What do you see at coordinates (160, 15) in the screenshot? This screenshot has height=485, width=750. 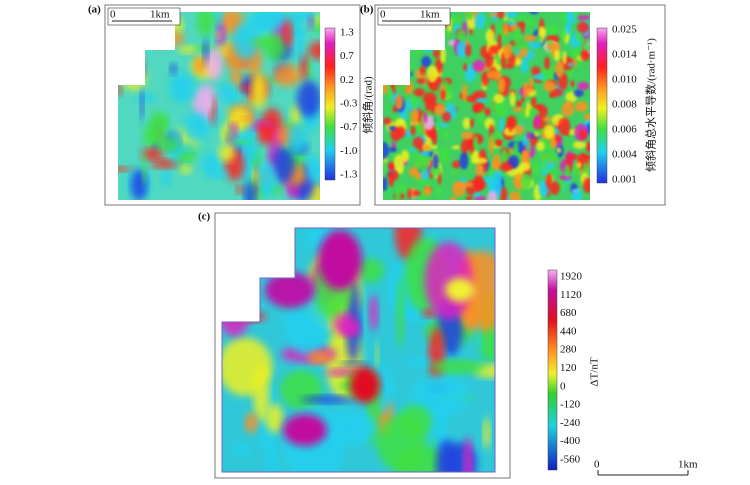 I see `scale-end: 1km` at bounding box center [160, 15].